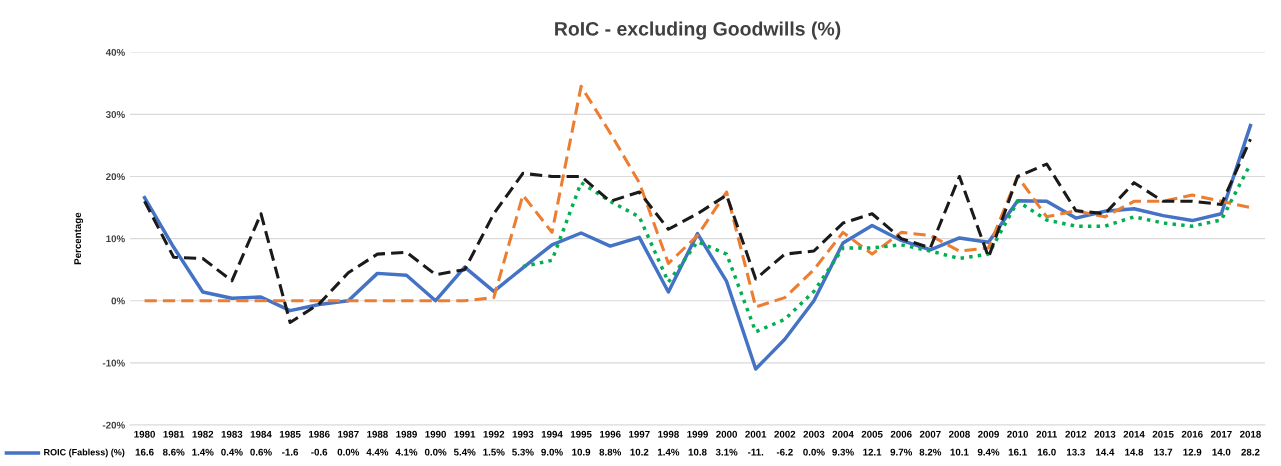 This screenshot has width=1281, height=466. What do you see at coordinates (814, 434) in the screenshot?
I see `x-tick-label: 2003` at bounding box center [814, 434].